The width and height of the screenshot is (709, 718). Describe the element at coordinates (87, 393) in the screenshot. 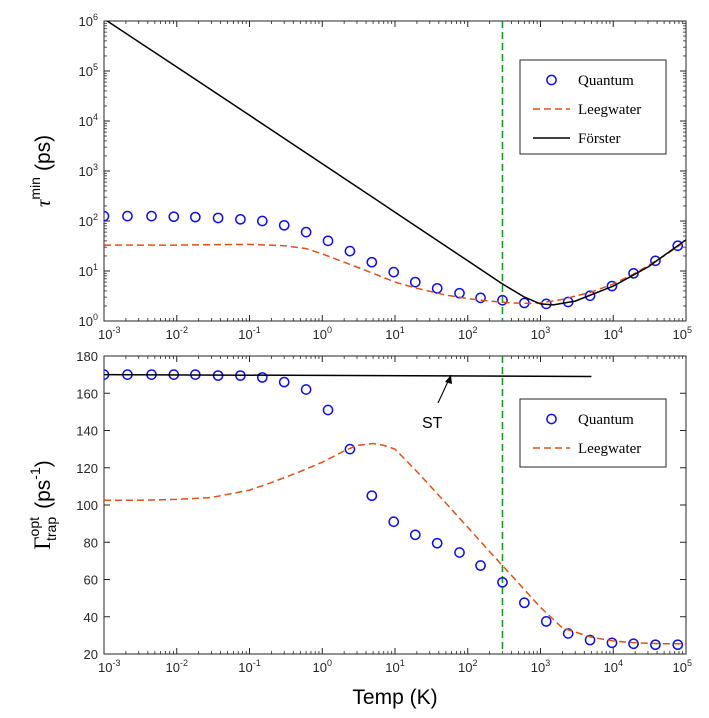

I see `y-tick-label: 160` at that location.